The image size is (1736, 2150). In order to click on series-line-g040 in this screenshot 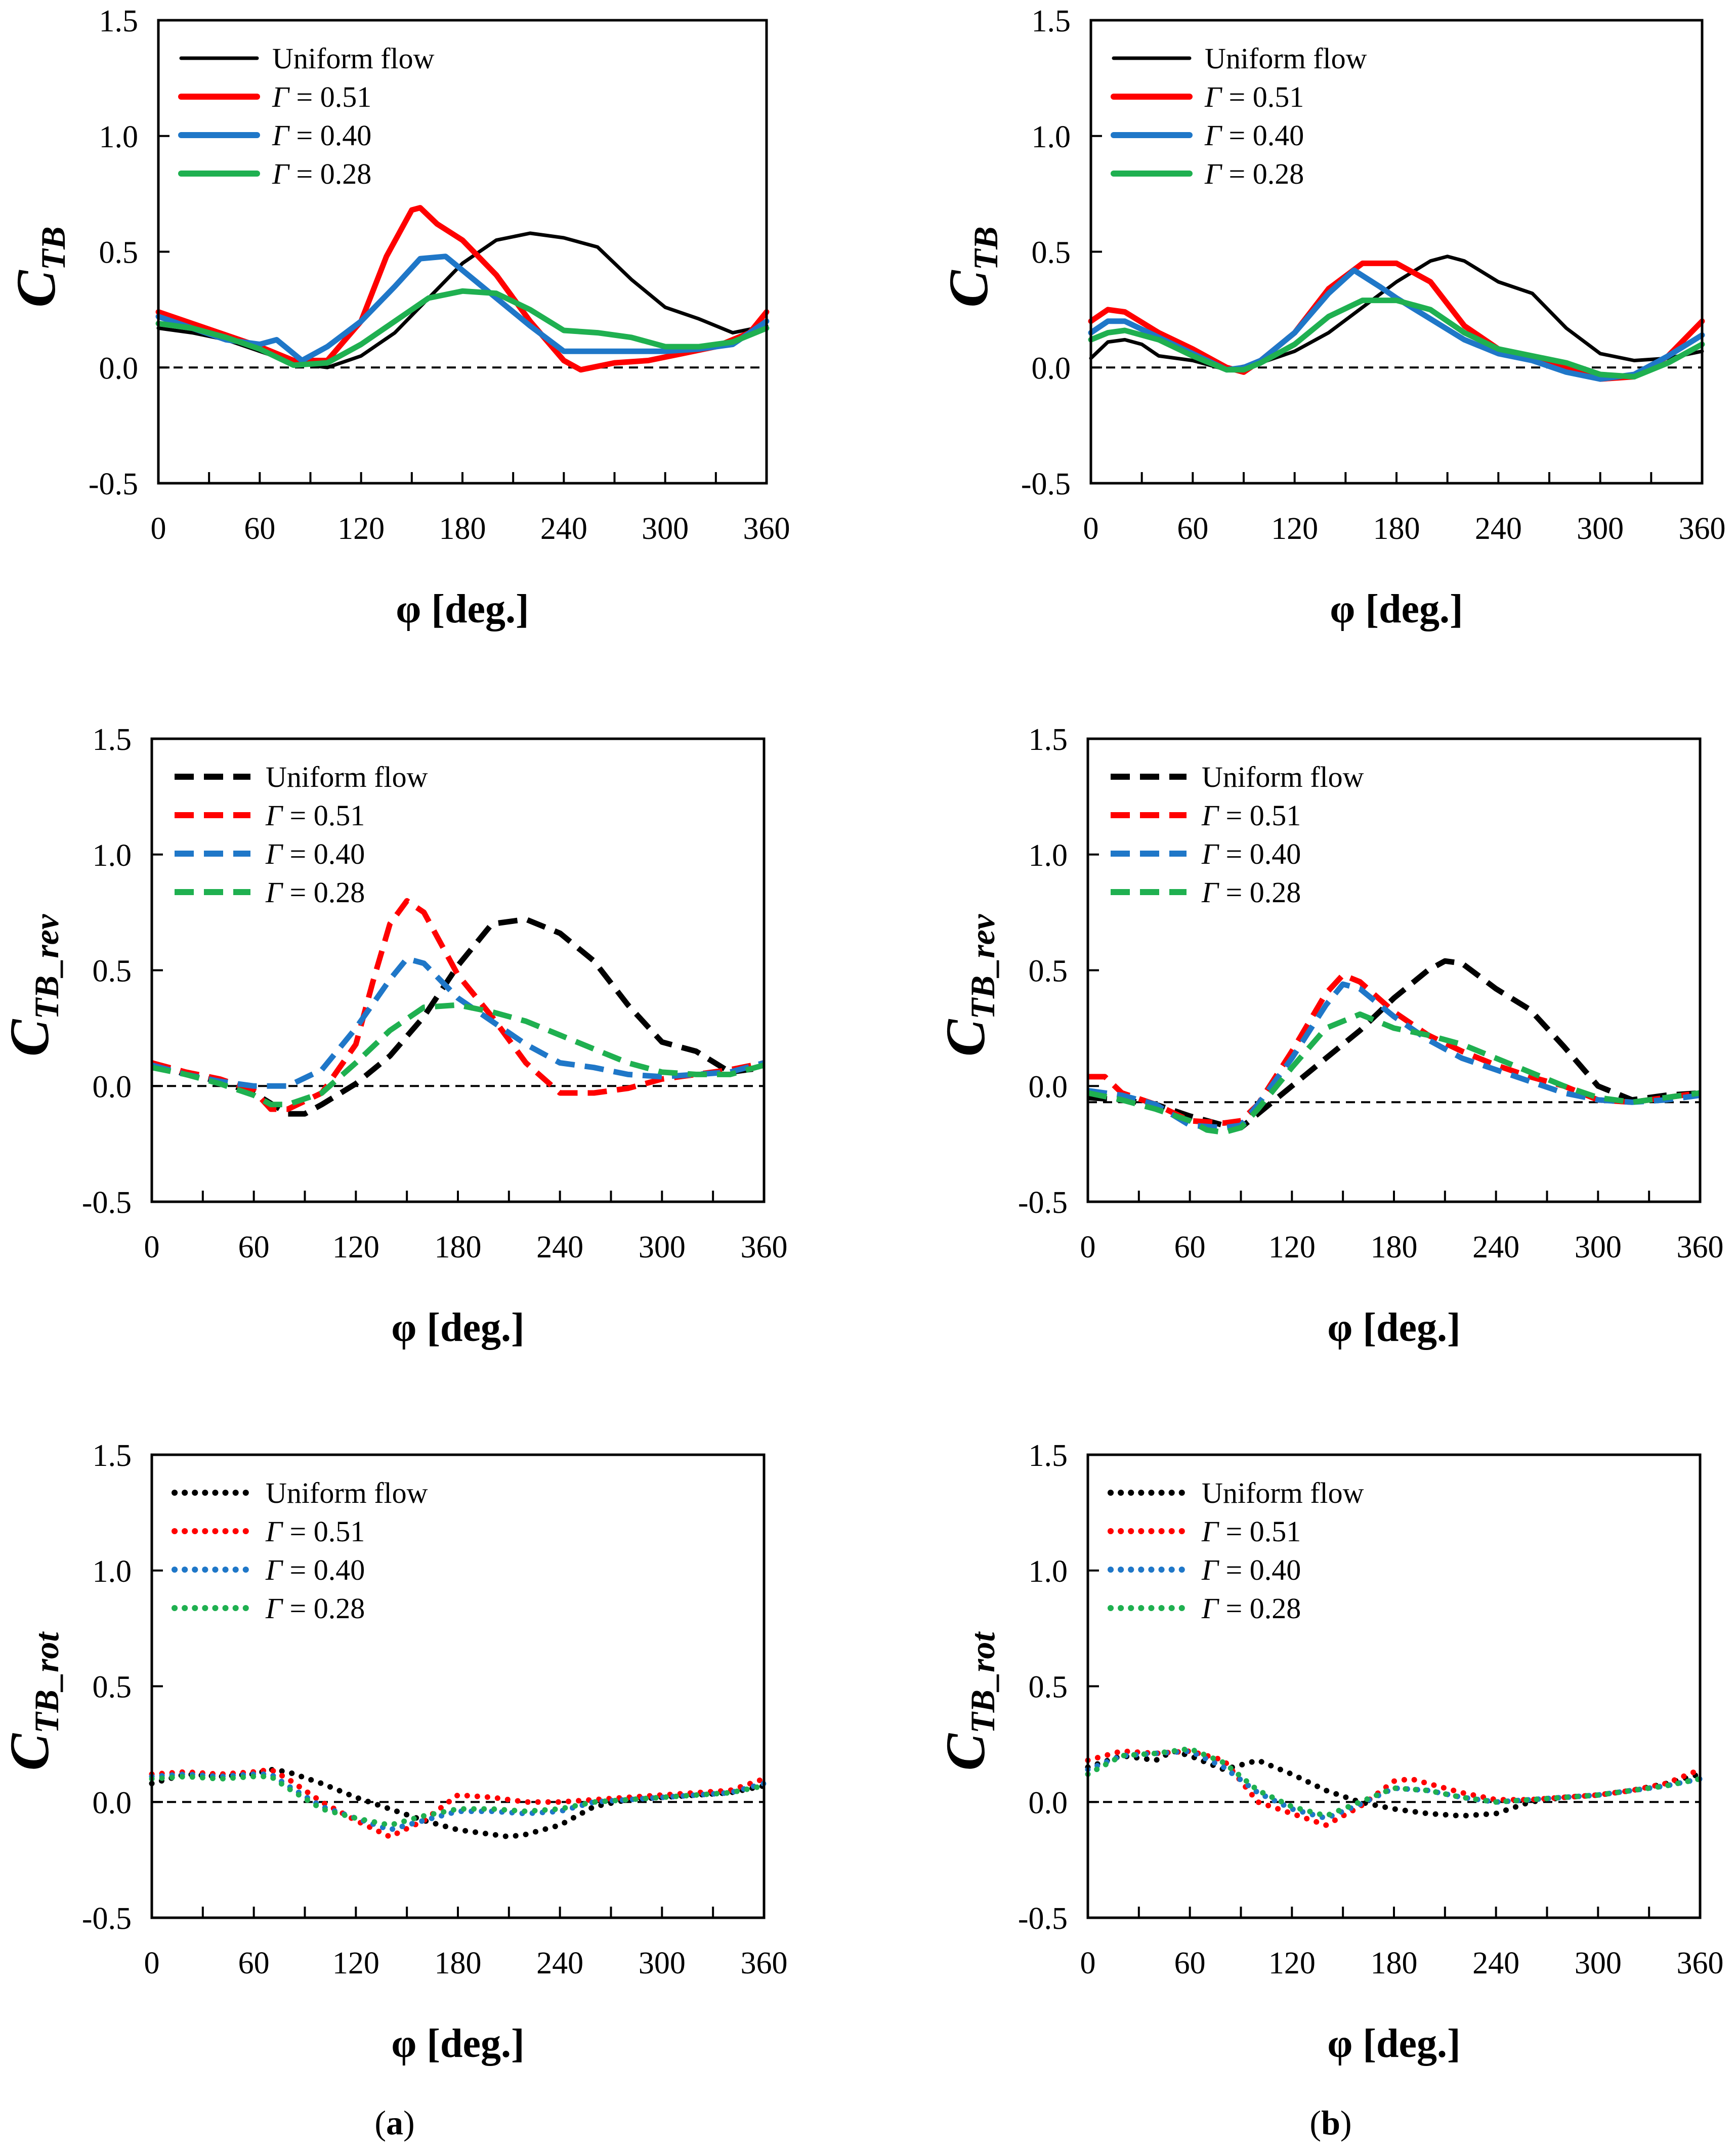, I will do `click(458, 1023)`.